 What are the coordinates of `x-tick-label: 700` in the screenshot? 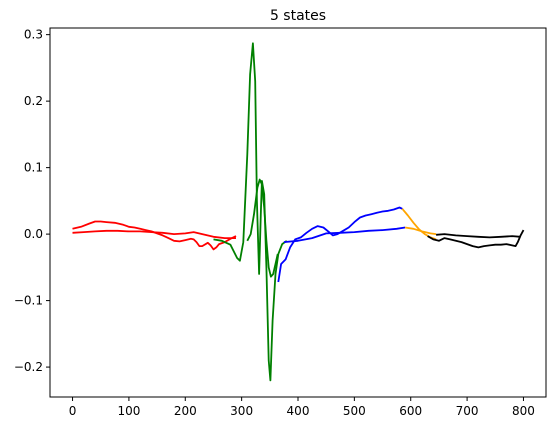 It's located at (467, 411).